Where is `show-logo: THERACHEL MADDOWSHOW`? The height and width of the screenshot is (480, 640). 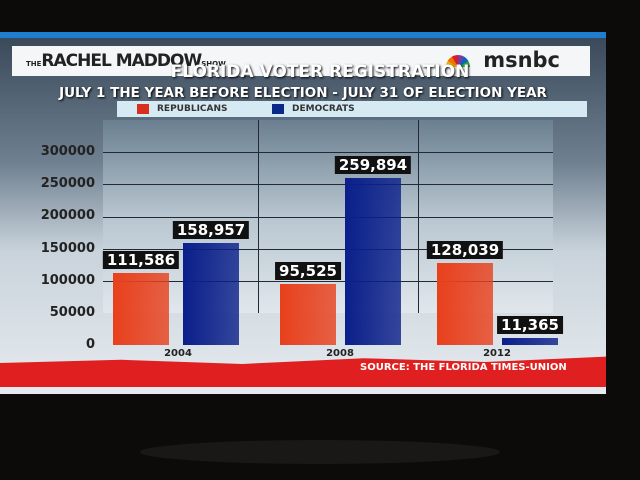 show-logo: THERACHEL MADDOWSHOW is located at coordinates (126, 61).